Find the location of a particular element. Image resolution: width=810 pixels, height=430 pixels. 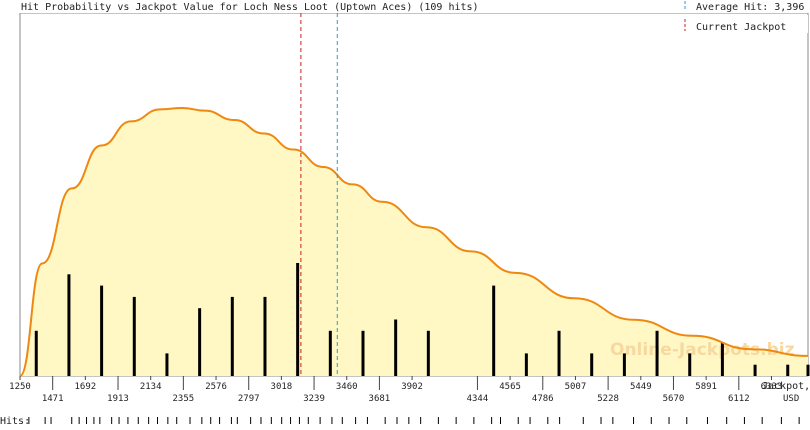

x-tick-label: 4786 is located at coordinates (543, 399).